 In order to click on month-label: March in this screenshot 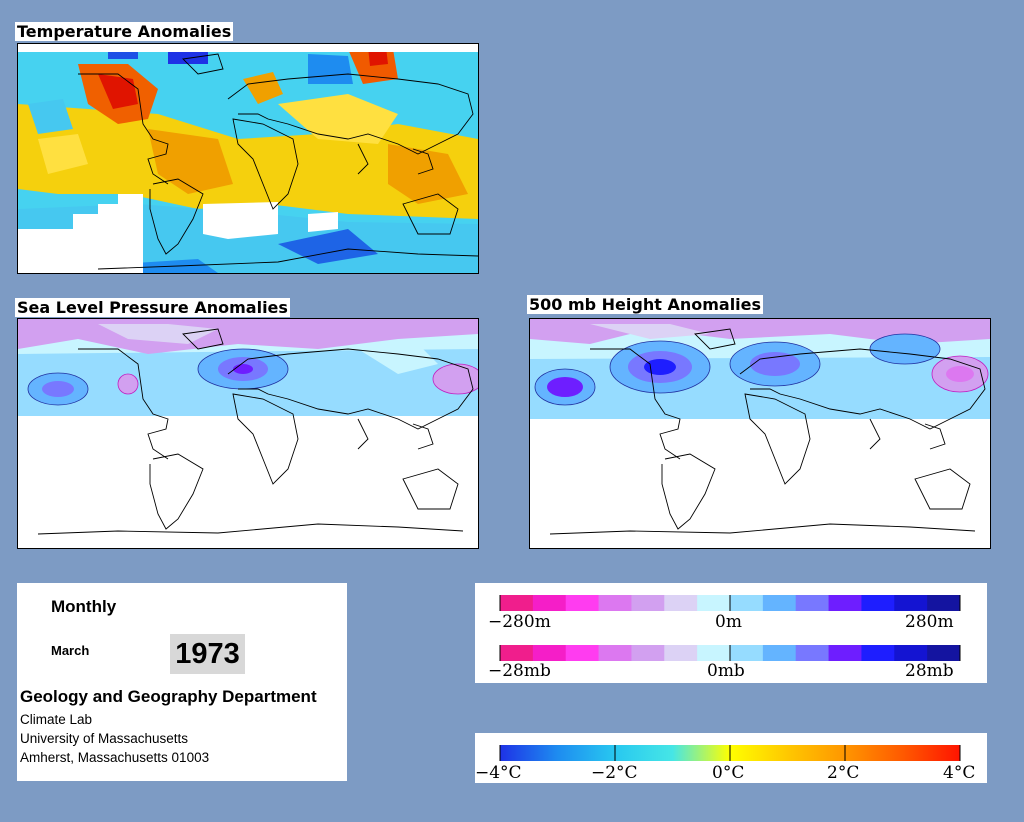, I will do `click(70, 650)`.